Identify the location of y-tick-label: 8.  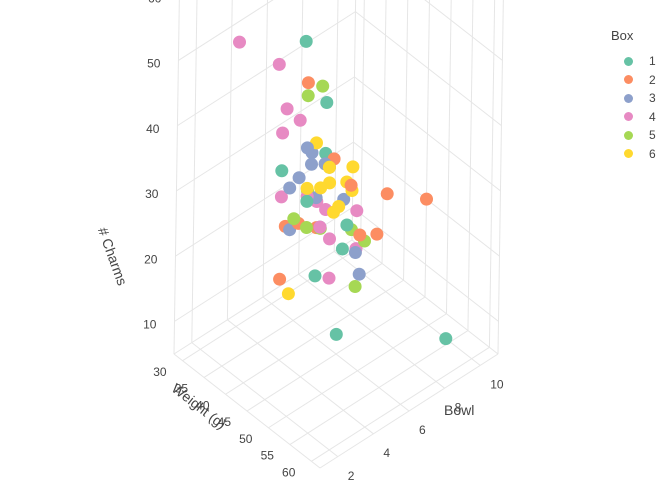
(458, 407).